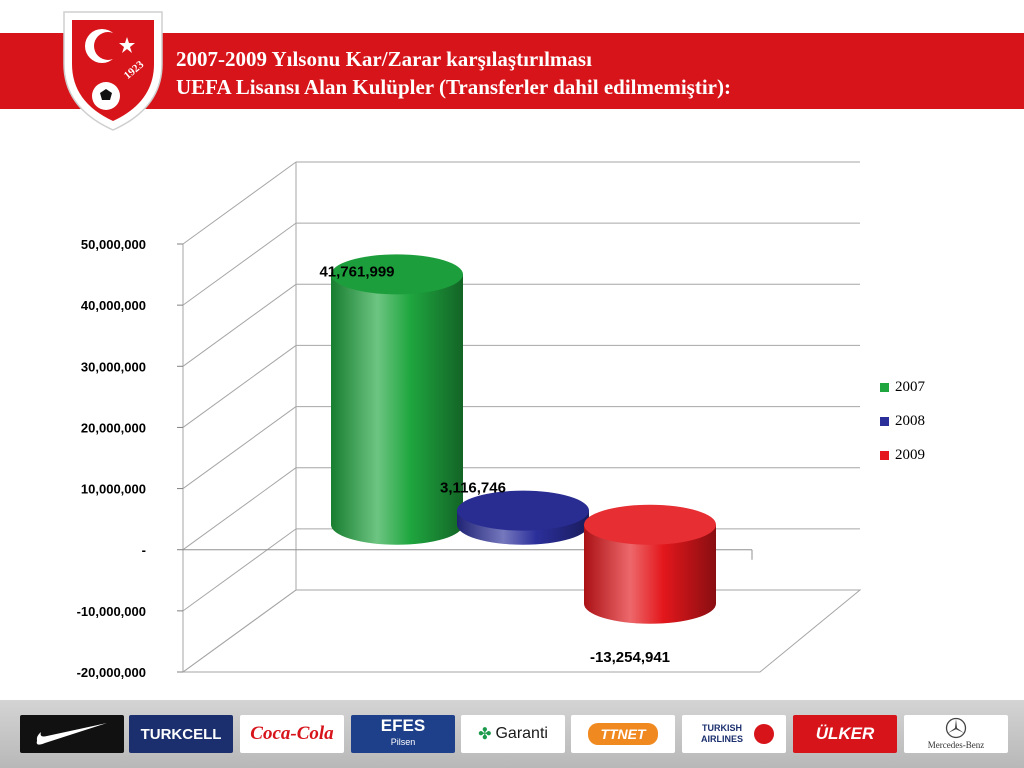  Describe the element at coordinates (113, 244) in the screenshot. I see `y-tick-label-0: 50,000,000` at that location.